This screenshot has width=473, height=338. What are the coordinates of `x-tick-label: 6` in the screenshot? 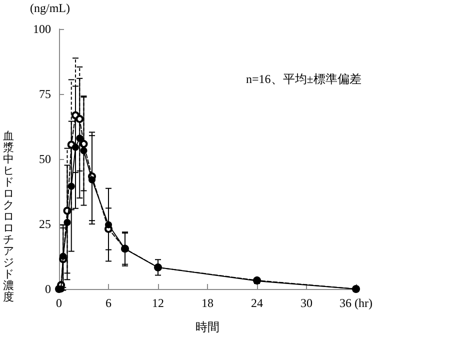 It's located at (109, 303).